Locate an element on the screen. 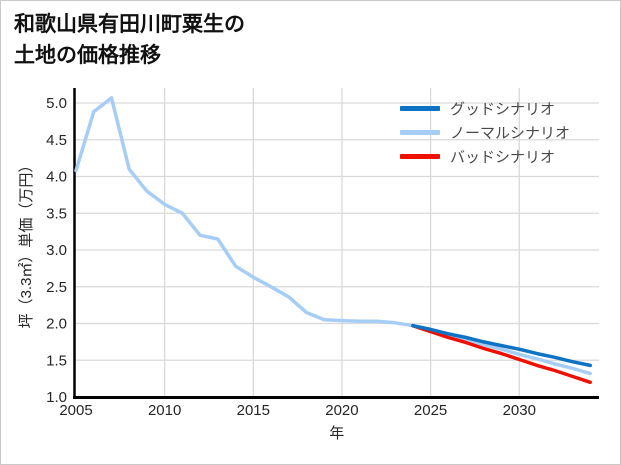 The width and height of the screenshot is (621, 465). x-tick-label: 2025 is located at coordinates (430, 410).